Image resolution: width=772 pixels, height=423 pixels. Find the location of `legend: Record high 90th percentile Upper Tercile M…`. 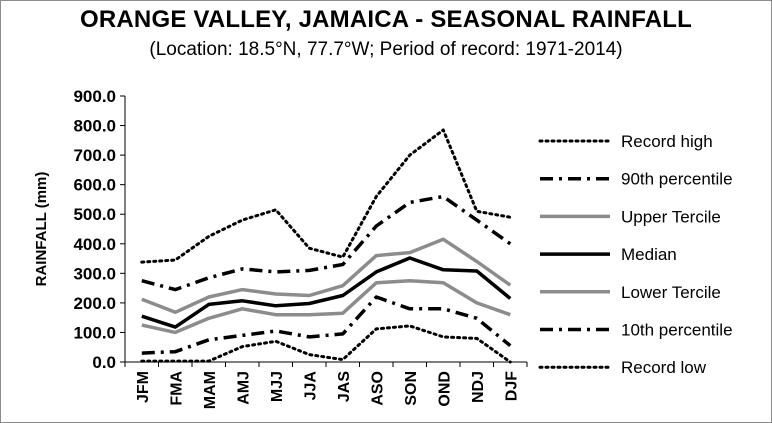

legend: Record high 90th percentile Upper Tercile M… is located at coordinates (635, 254).